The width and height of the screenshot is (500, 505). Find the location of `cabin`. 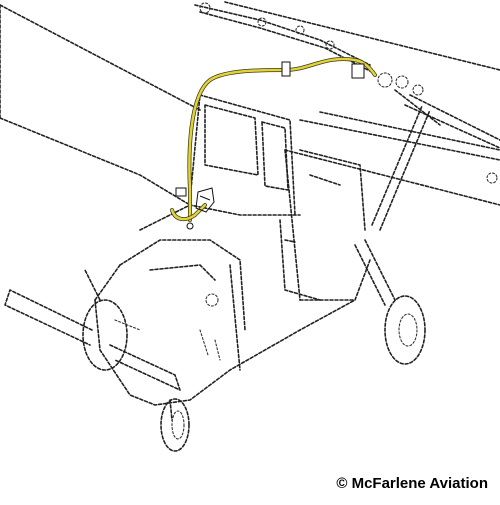

cabin is located at coordinates (277, 197).